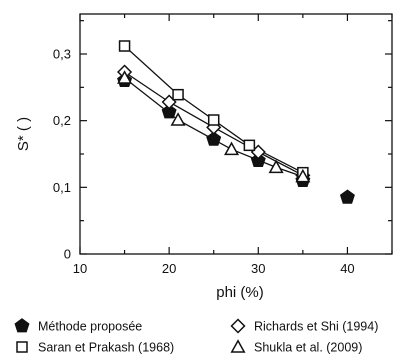 This screenshot has width=417, height=358. What do you see at coordinates (90, 327) in the screenshot?
I see `legend-label-1: Méthode proposée` at bounding box center [90, 327].